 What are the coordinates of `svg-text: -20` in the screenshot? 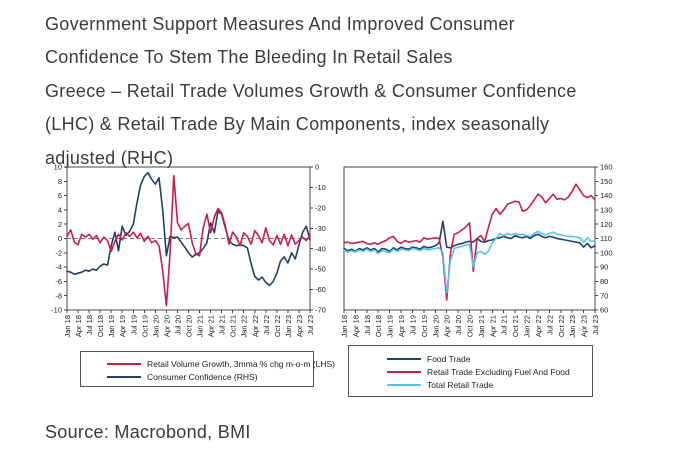 It's located at (320, 207).